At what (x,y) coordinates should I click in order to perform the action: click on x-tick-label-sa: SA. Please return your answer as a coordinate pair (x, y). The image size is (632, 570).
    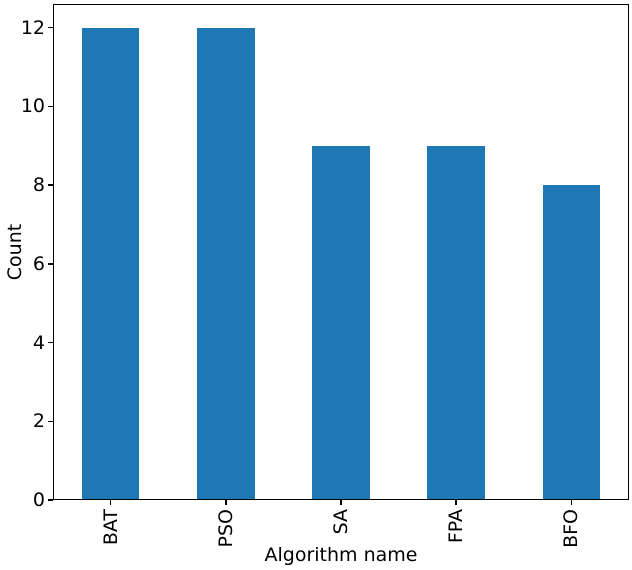
    Looking at the image, I should click on (341, 522).